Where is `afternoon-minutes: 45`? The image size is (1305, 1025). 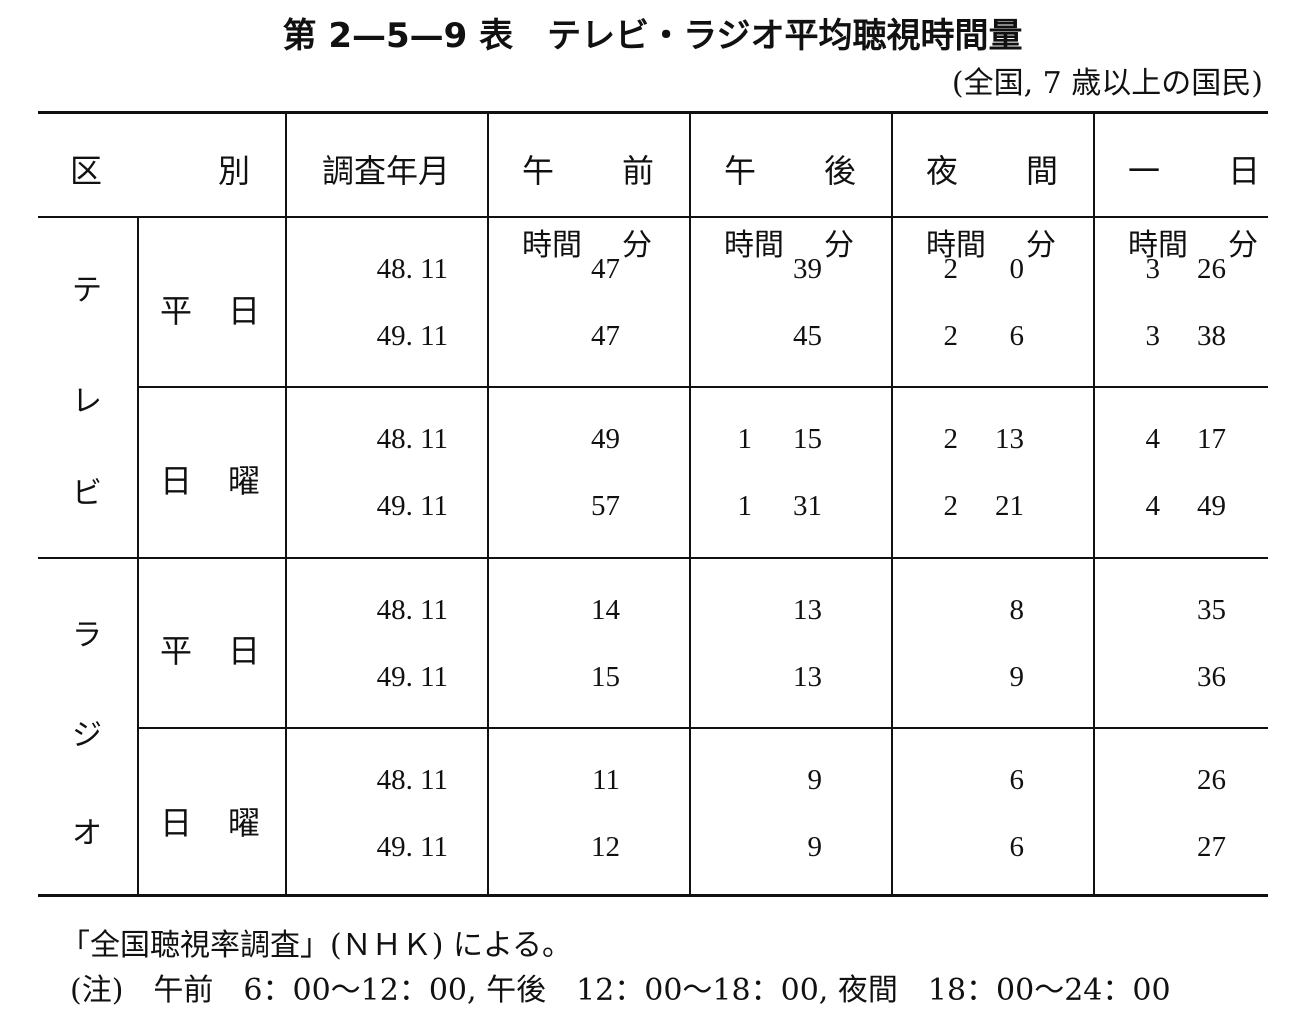 afternoon-minutes: 45 is located at coordinates (807, 336).